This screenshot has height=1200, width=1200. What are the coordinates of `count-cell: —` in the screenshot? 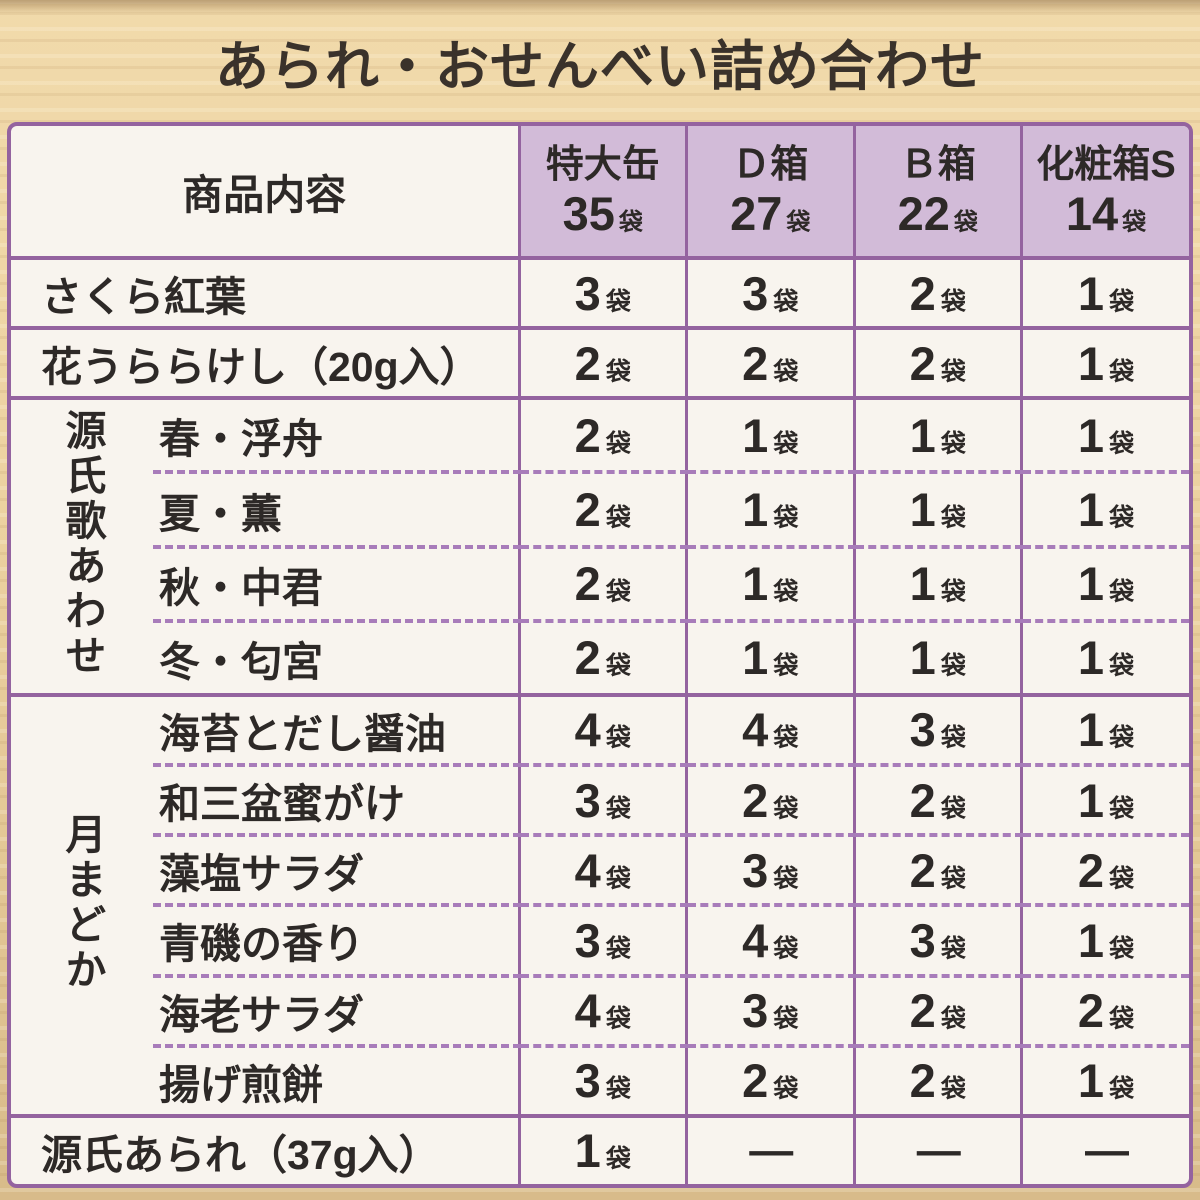 It's located at (769, 1148).